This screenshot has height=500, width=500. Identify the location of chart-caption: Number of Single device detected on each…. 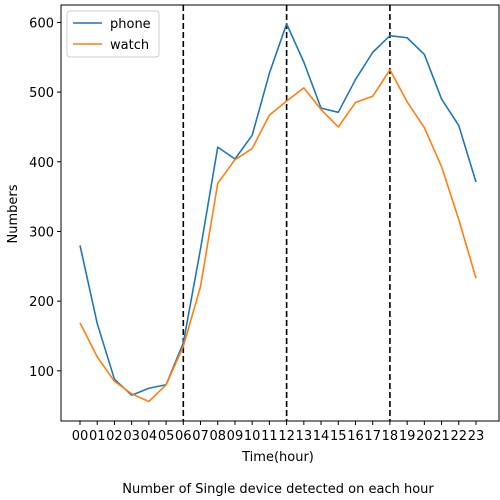
(278, 489).